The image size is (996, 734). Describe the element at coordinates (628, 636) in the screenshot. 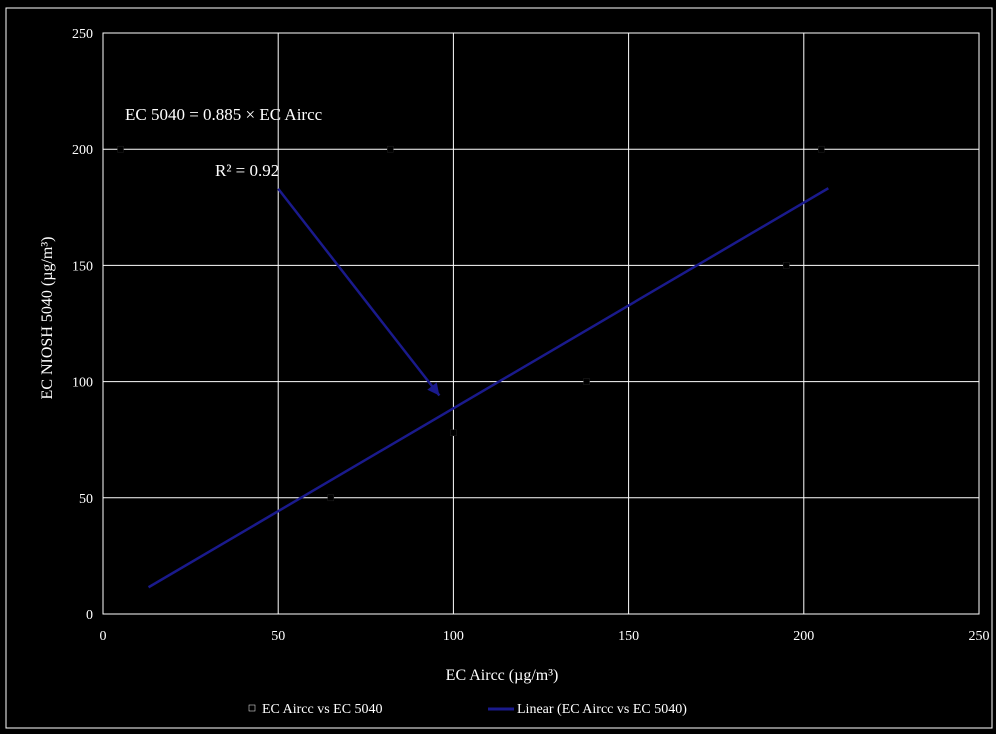

I see `x-tick-label: 150` at that location.